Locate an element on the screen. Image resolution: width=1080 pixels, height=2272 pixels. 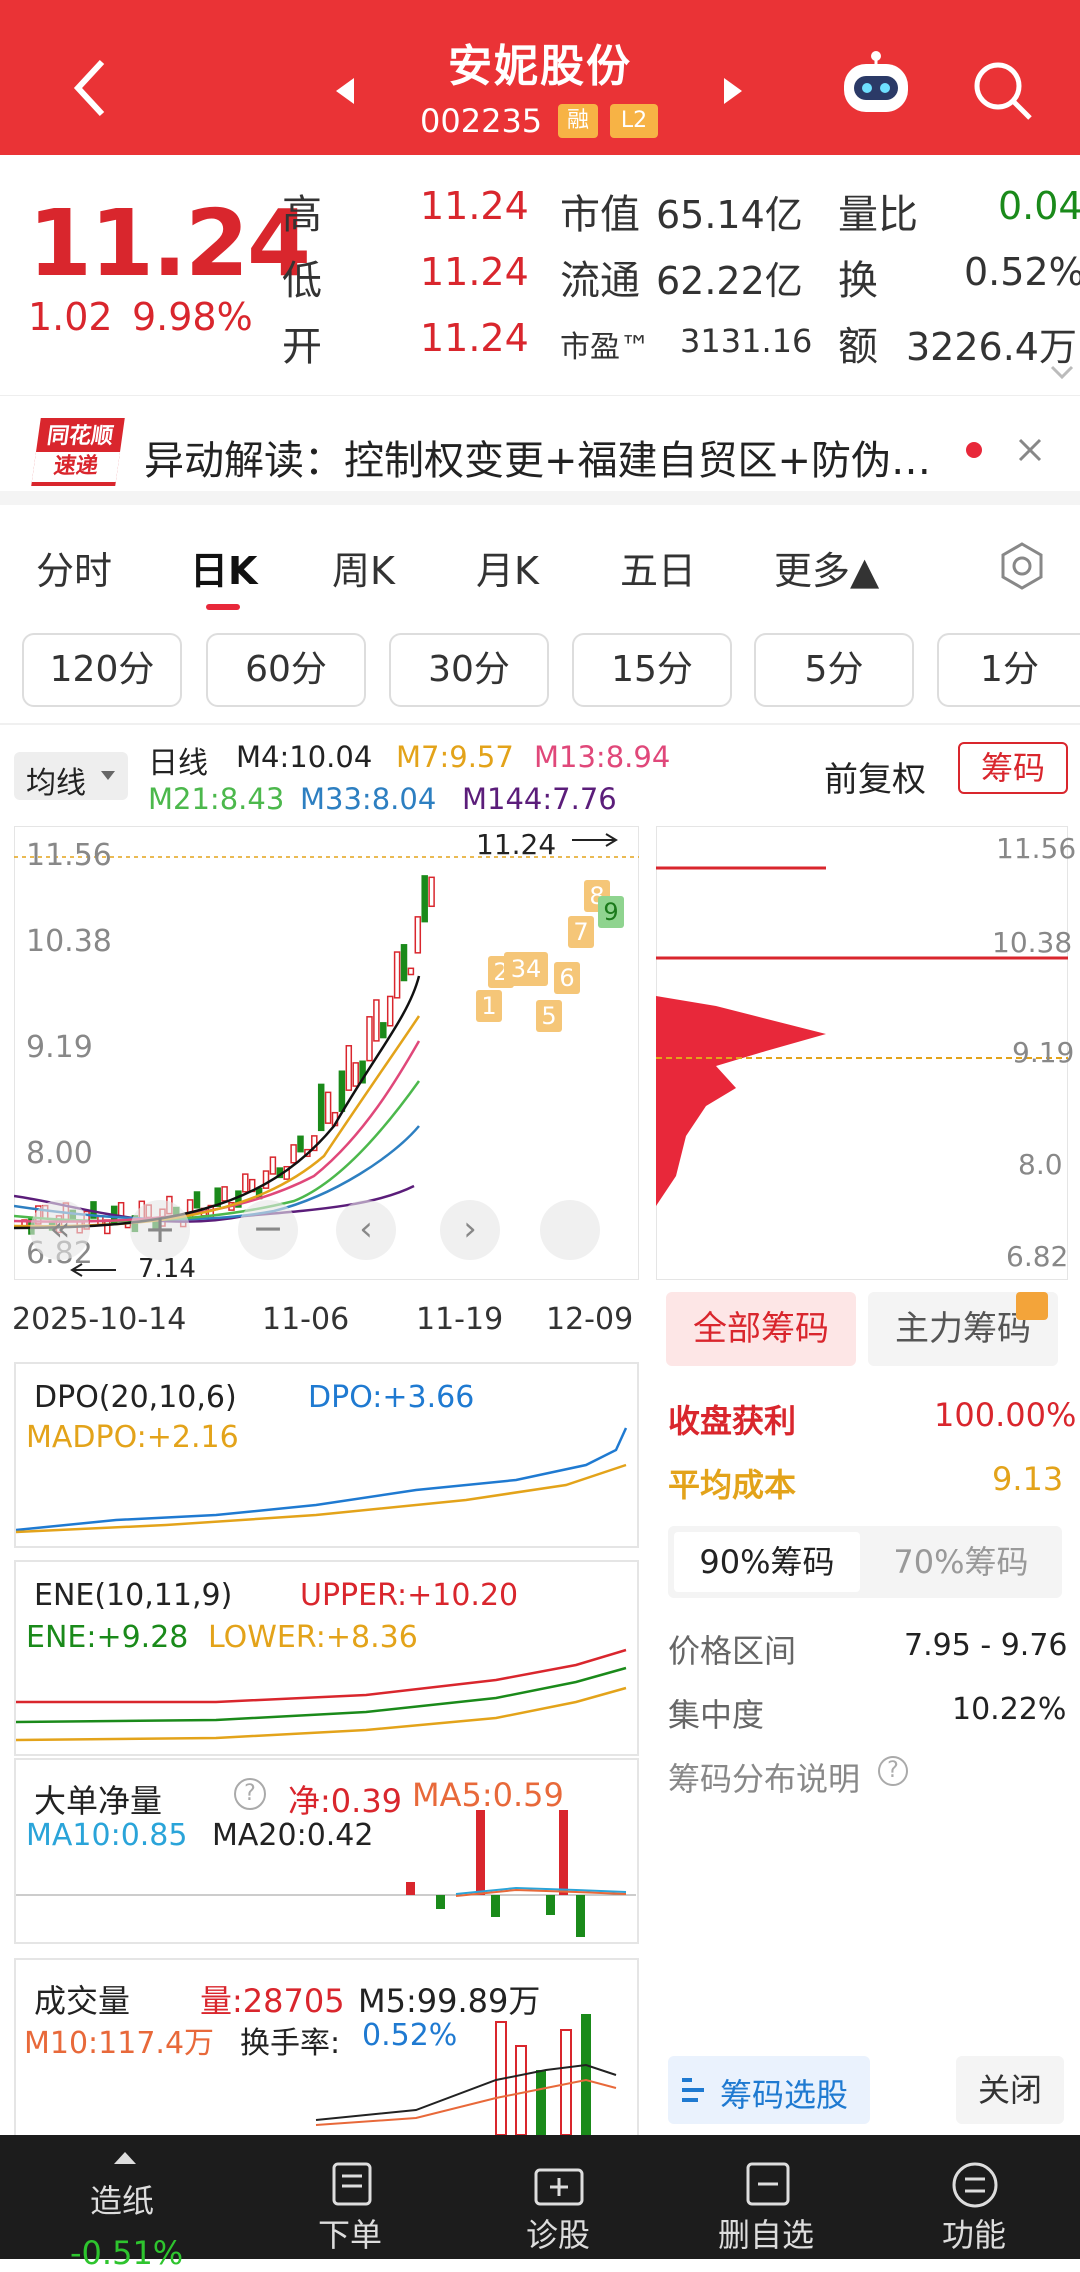
period-30m: 30分 is located at coordinates (469, 670).